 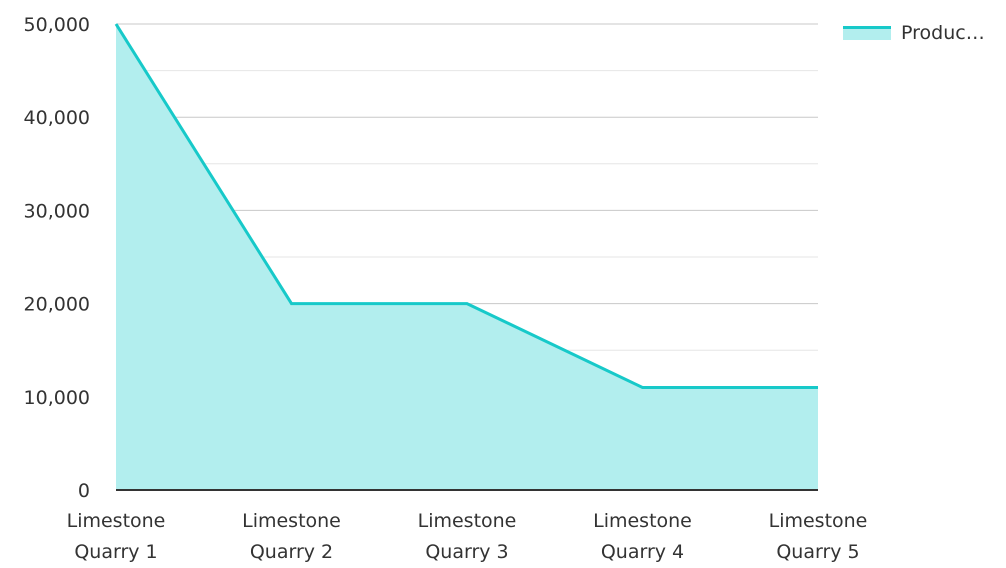 I want to click on y-tick-label: 0, so click(x=84, y=491).